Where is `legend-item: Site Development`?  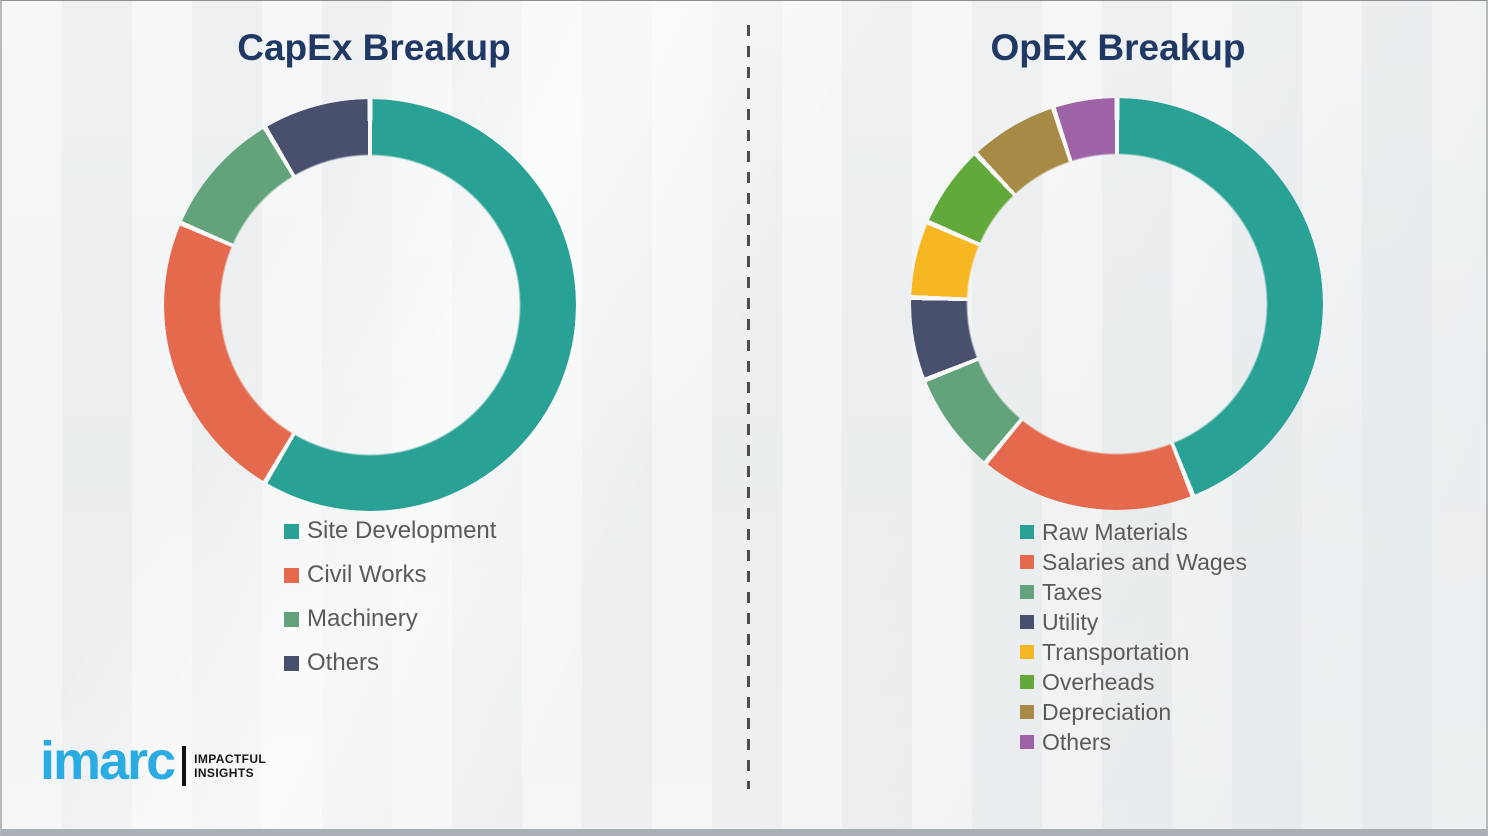 legend-item: Site Development is located at coordinates (390, 531).